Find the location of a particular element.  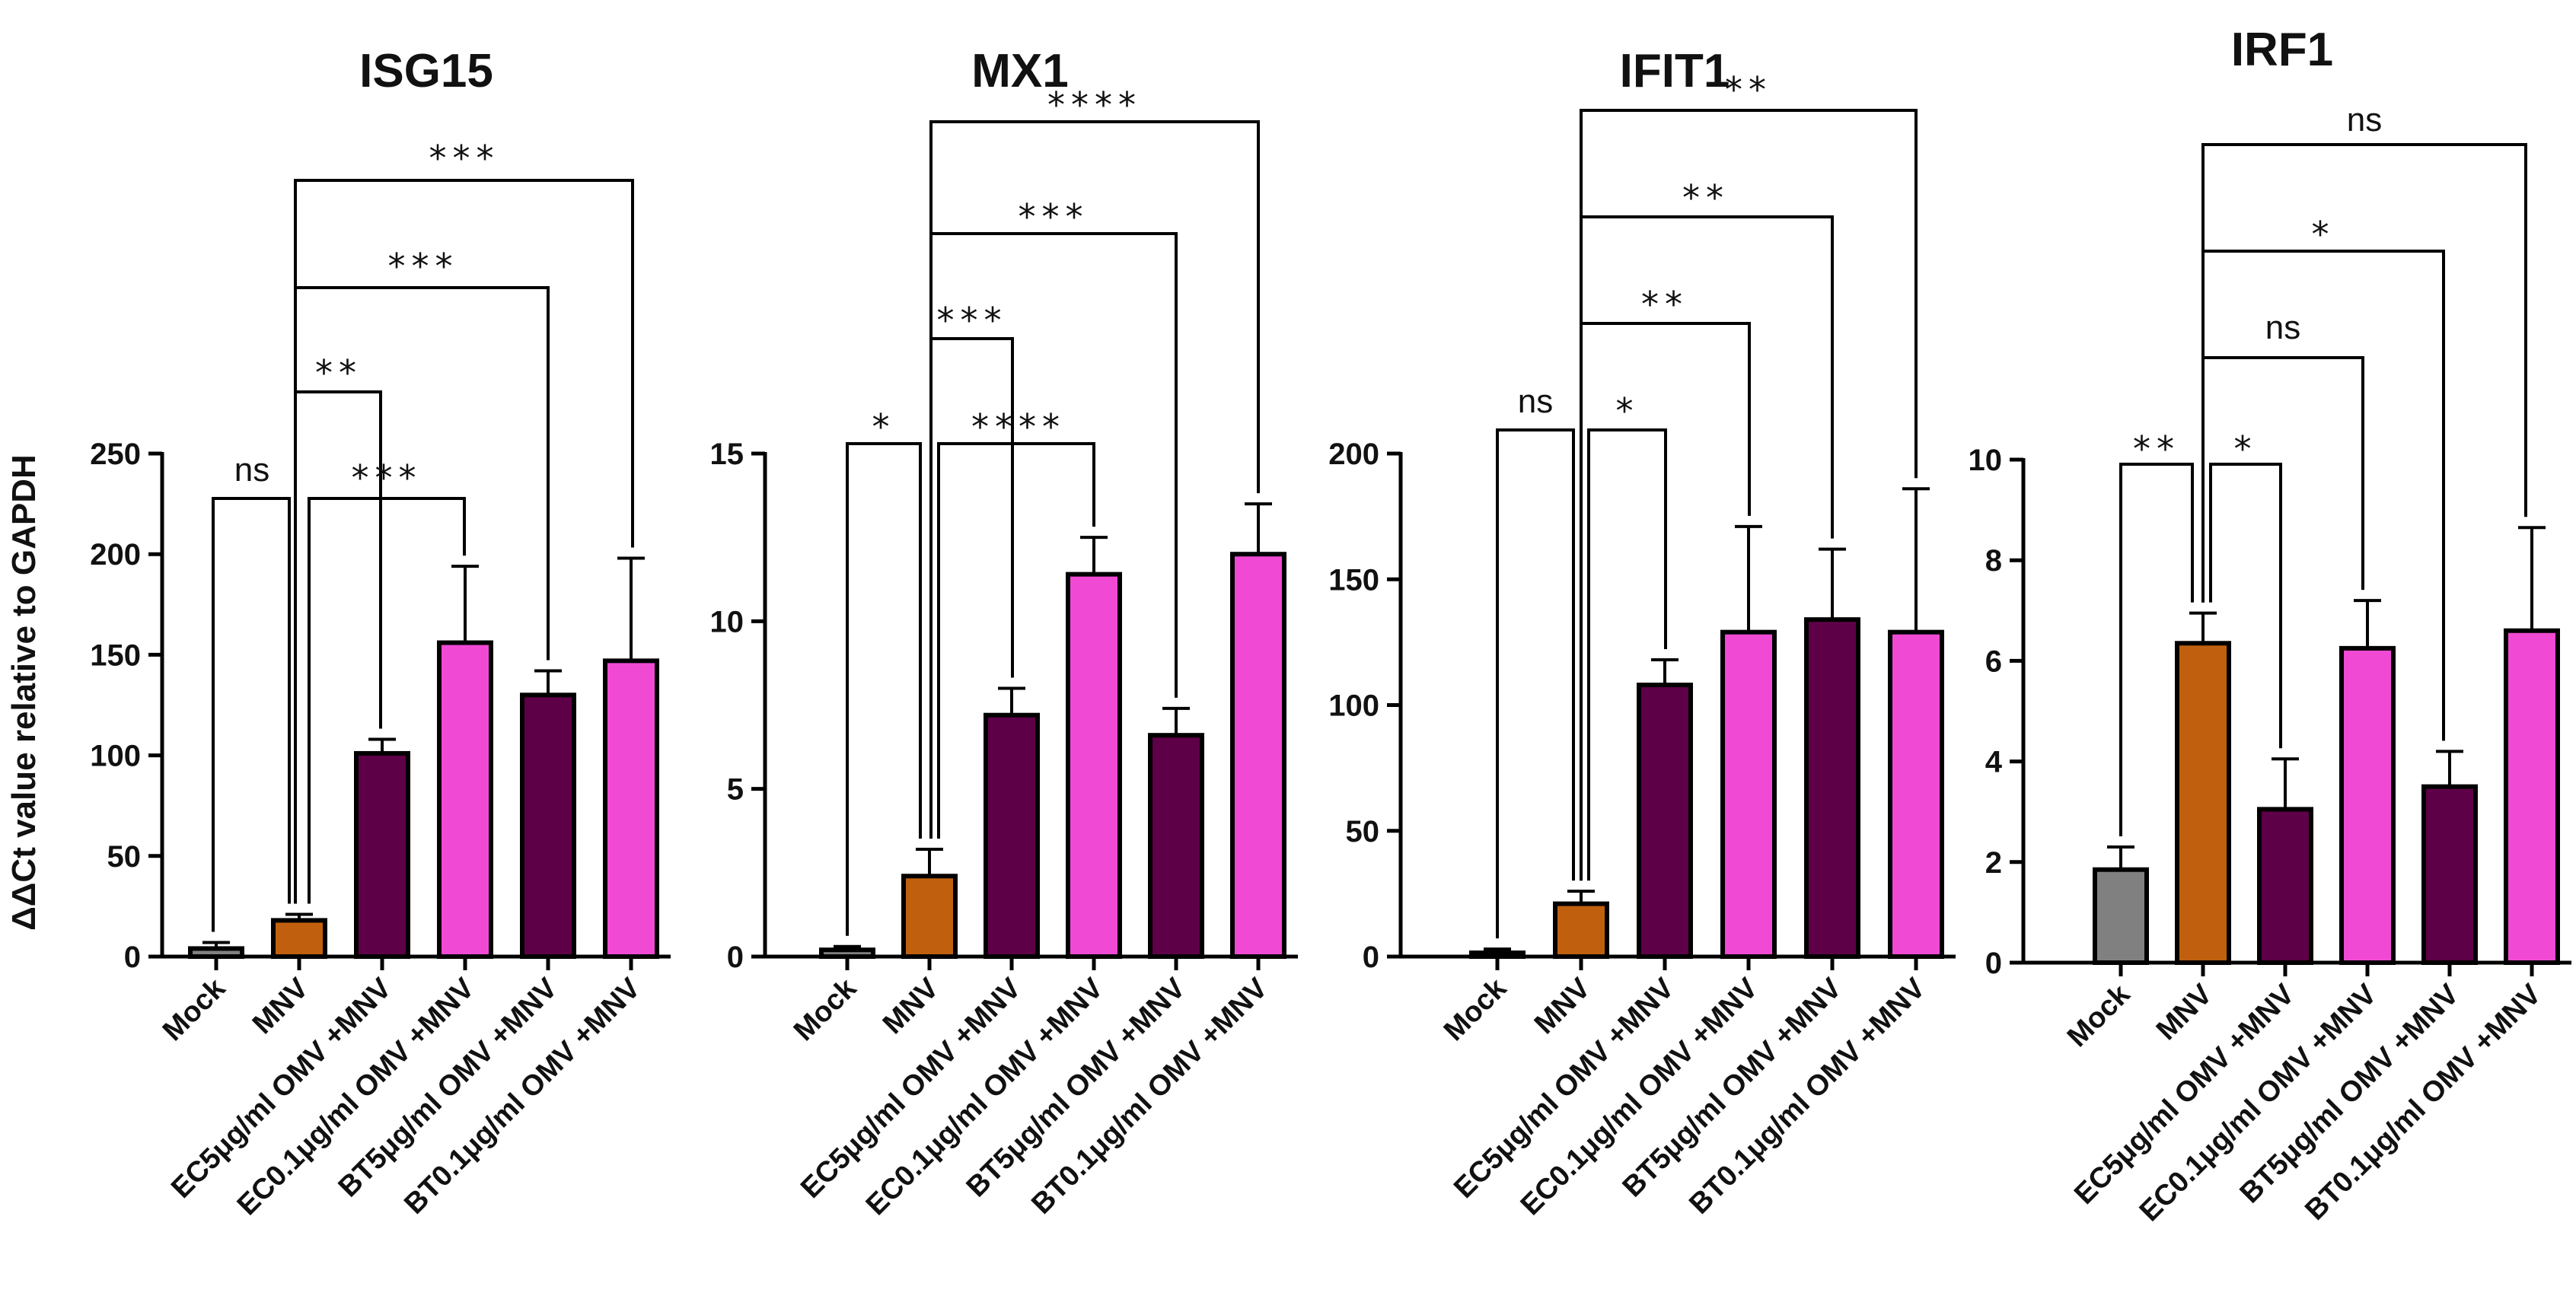

y-tick-label: 15 is located at coordinates (727, 454).